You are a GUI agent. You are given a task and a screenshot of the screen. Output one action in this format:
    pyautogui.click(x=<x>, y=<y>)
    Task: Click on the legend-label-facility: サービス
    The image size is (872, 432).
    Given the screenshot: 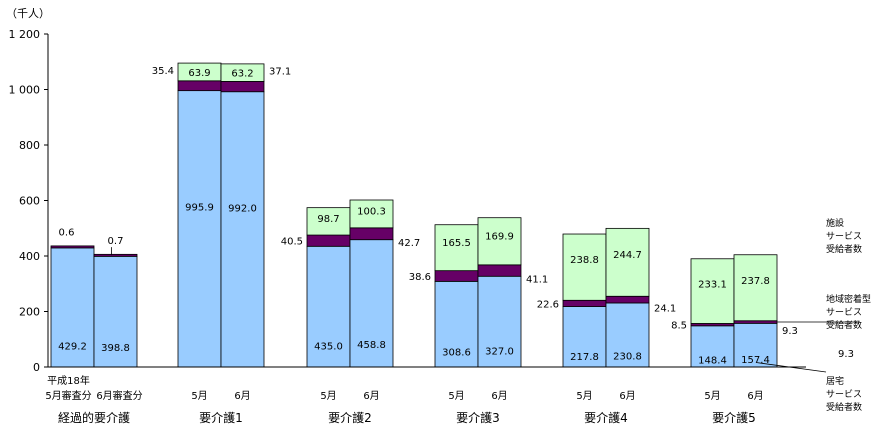 What is the action you would take?
    pyautogui.click(x=844, y=236)
    